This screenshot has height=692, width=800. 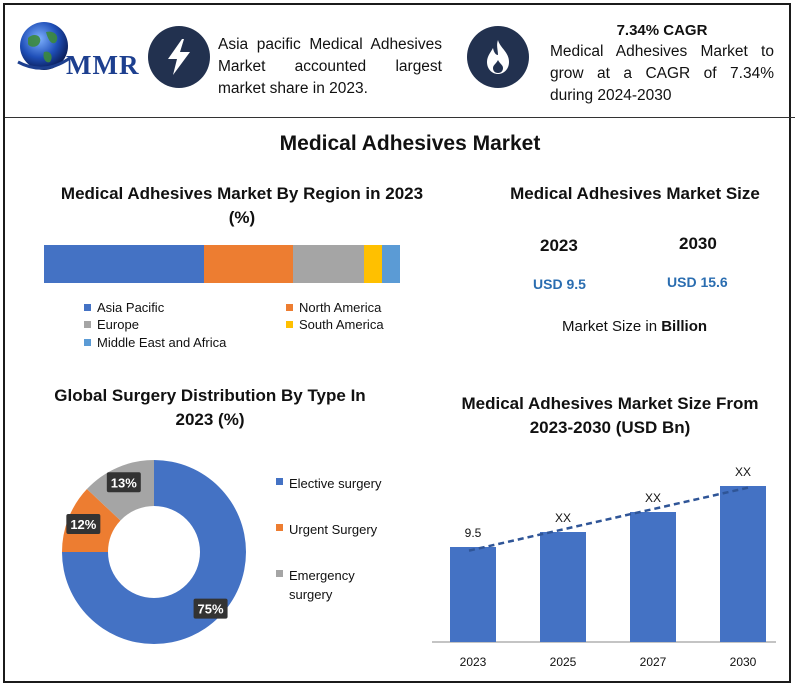 What do you see at coordinates (743, 472) in the screenshot?
I see `data-label-2030: XX` at bounding box center [743, 472].